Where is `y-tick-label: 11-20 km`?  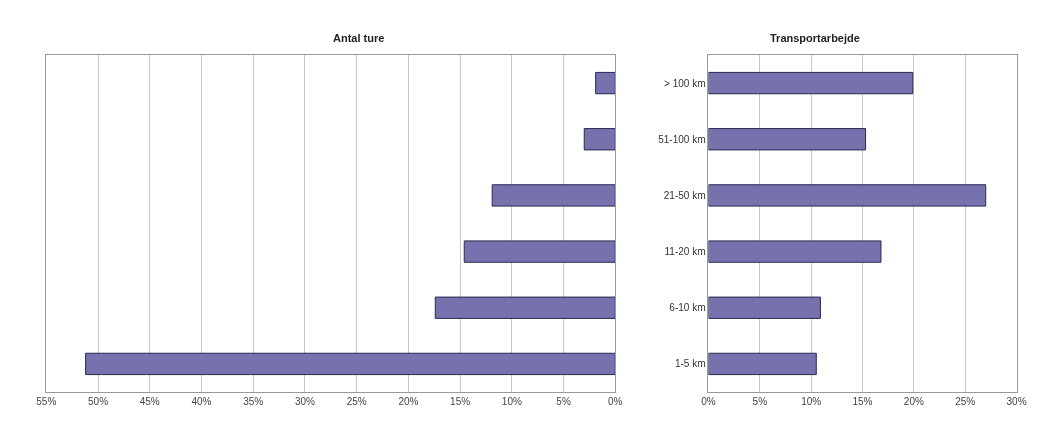 y-tick-label: 11-20 km is located at coordinates (685, 252).